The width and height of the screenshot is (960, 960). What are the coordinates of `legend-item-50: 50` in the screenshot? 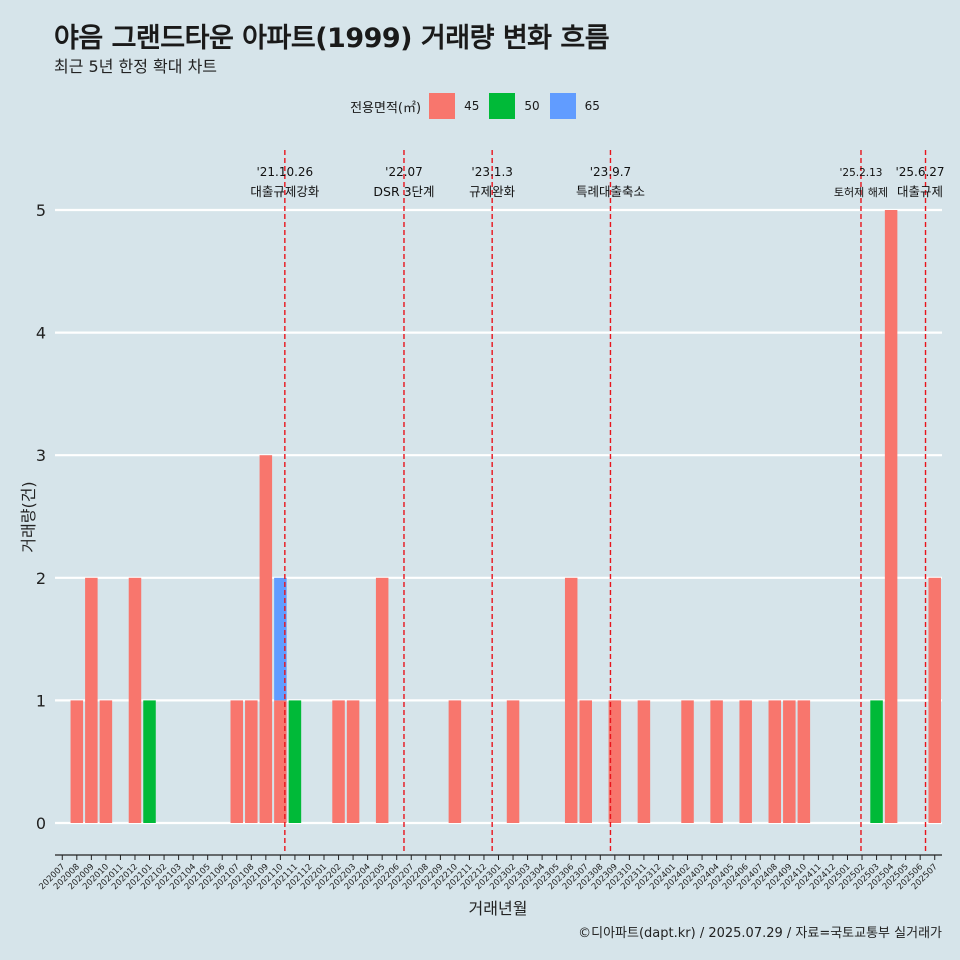 It's located at (514, 106).